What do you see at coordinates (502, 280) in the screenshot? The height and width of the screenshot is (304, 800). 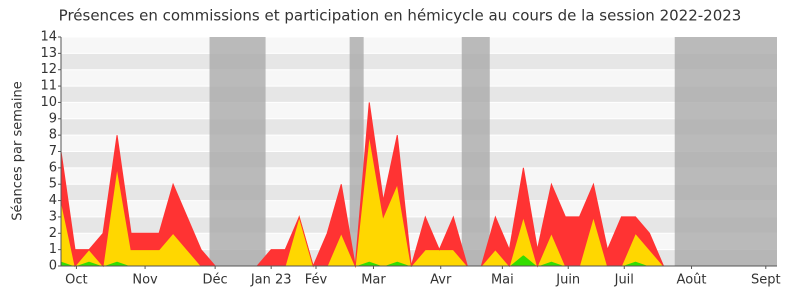 I see `x-tick-label: Mai` at bounding box center [502, 280].